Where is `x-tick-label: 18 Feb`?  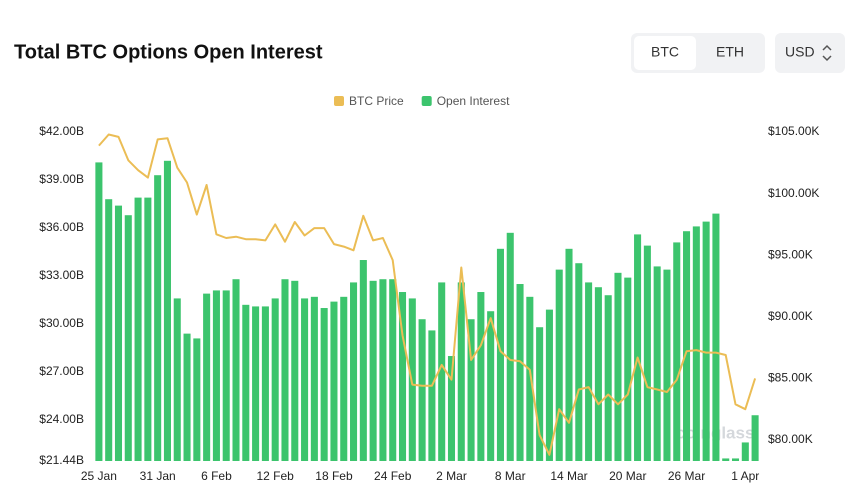
x-tick-label: 18 Feb is located at coordinates (334, 476).